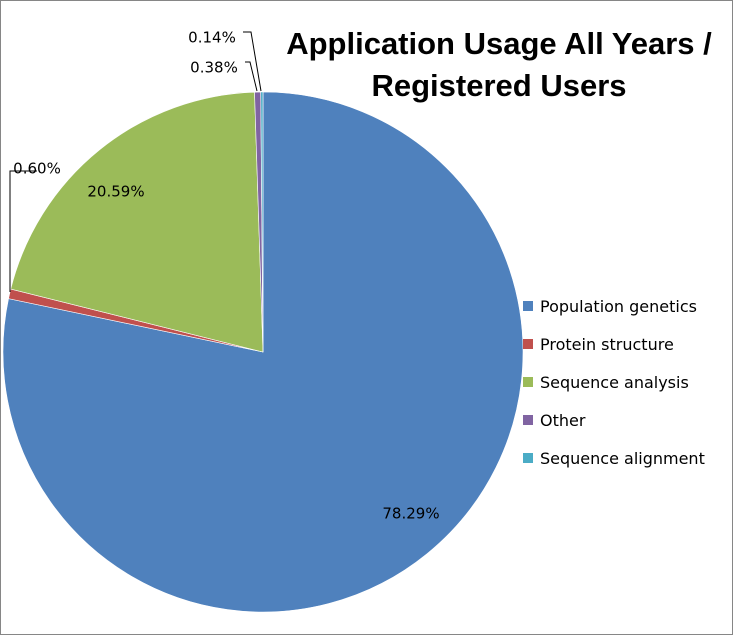  What do you see at coordinates (23, 231) in the screenshot?
I see `leader-line-protein-structure` at bounding box center [23, 231].